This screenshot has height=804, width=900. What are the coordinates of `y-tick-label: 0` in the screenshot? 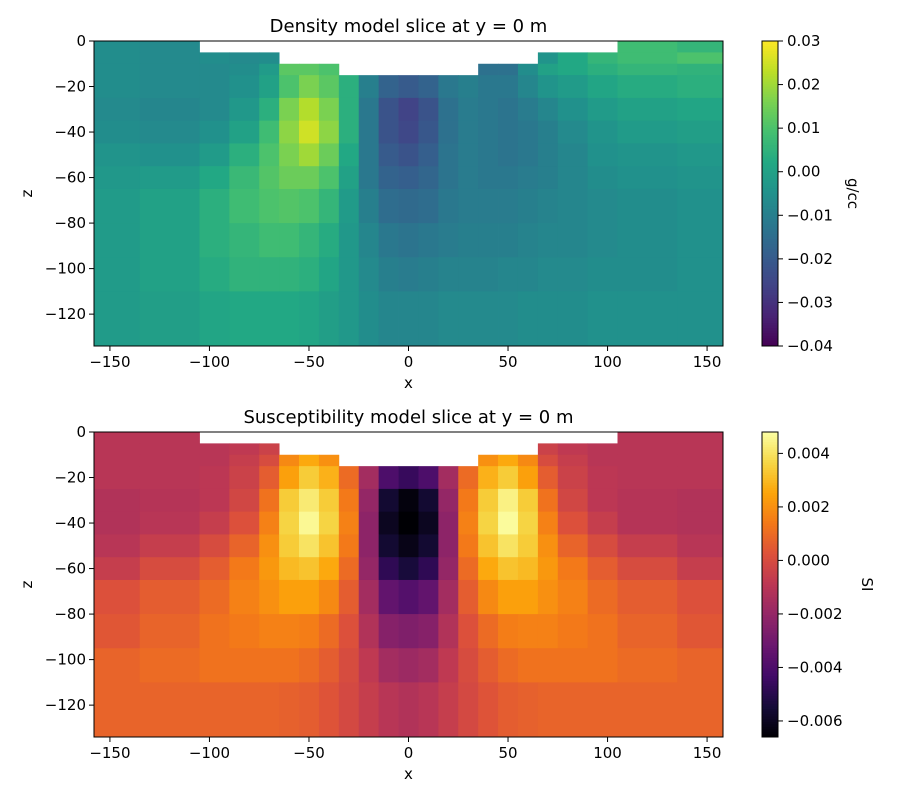 It's located at (81, 41).